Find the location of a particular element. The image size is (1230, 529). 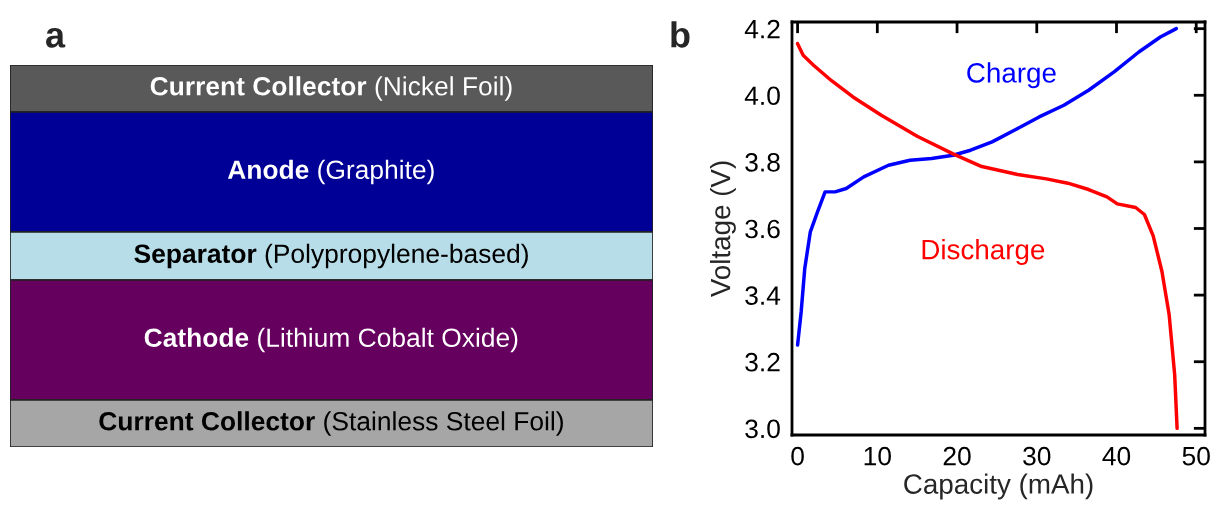

text: Current Collector (Stainless Steel Foil) is located at coordinates (331, 423).